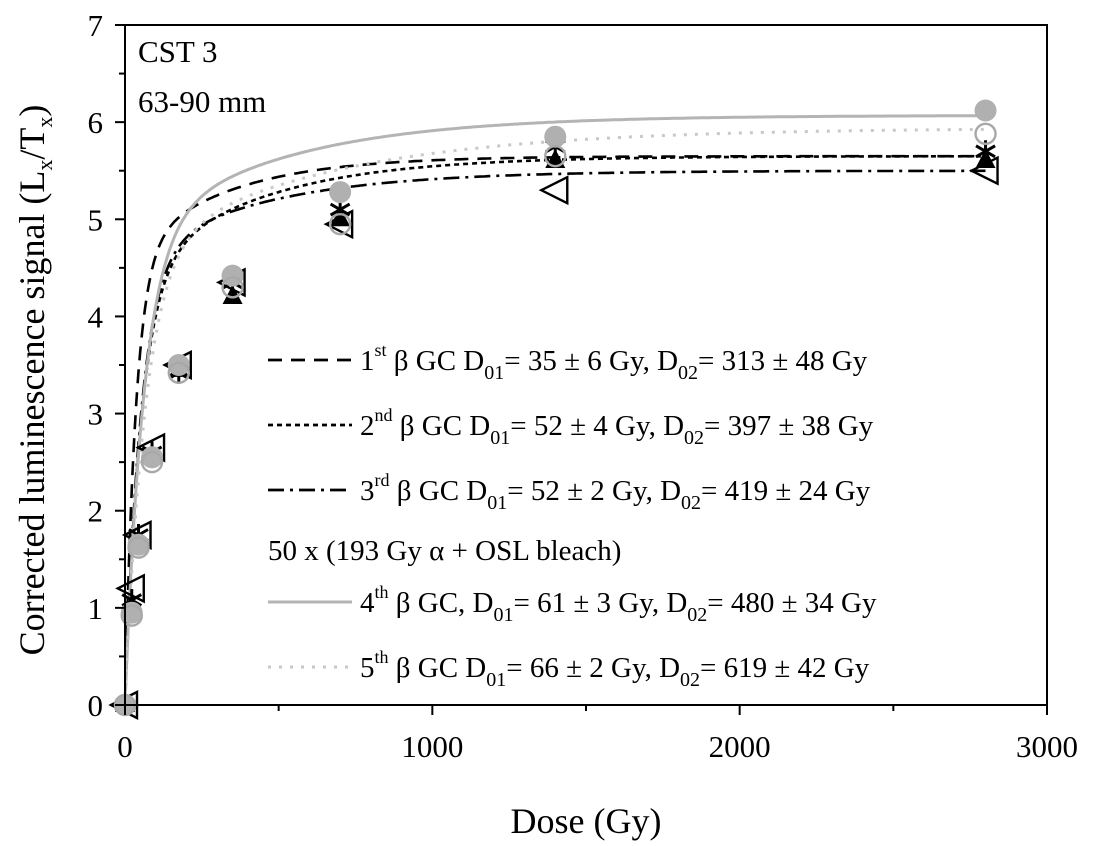 This screenshot has height=846, width=1097. What do you see at coordinates (432, 746) in the screenshot?
I see `x-tick-label: 1000` at bounding box center [432, 746].